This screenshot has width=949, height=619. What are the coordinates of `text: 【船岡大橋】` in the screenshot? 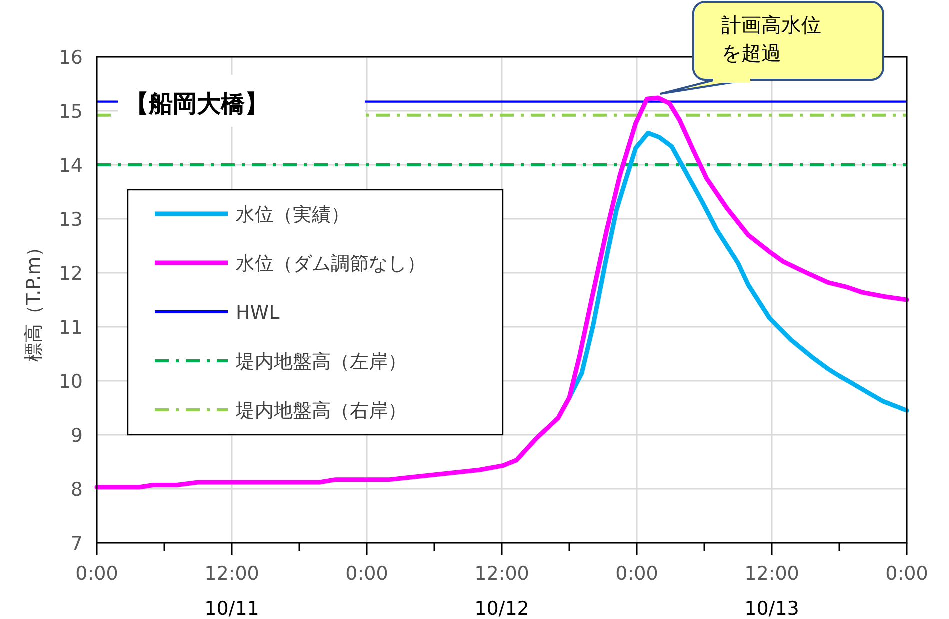 It's located at (197, 104).